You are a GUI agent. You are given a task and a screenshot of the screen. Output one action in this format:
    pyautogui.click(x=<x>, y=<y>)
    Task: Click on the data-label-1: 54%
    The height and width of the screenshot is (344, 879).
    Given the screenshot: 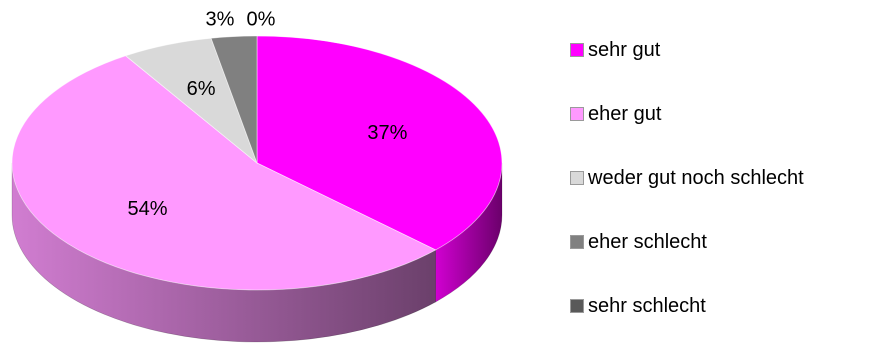 What is the action you would take?
    pyautogui.click(x=147, y=209)
    